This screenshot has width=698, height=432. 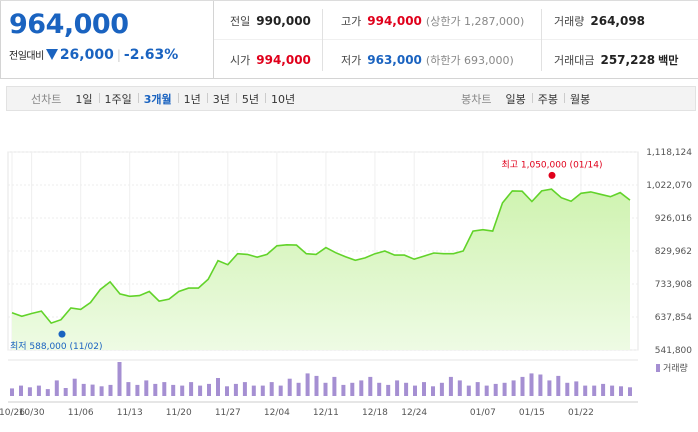 I want to click on stat-volume: 거래량 264,098, so click(x=599, y=20).